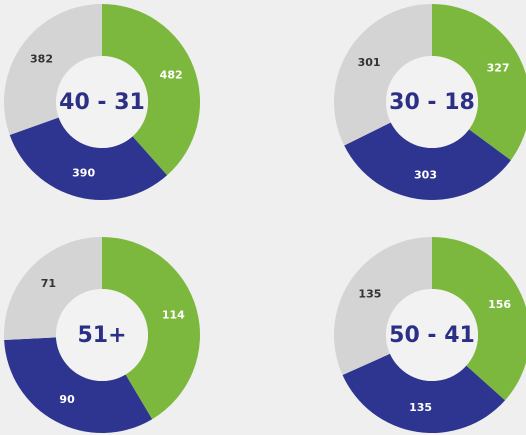  I want to click on segment-label: 90, so click(67, 399).